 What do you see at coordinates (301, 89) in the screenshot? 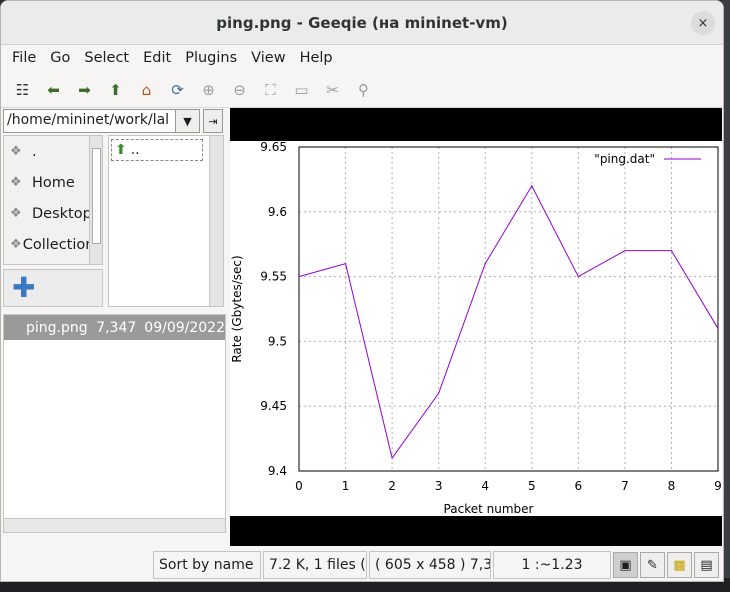
I see `zoom-1-1-icon: ▭` at bounding box center [301, 89].